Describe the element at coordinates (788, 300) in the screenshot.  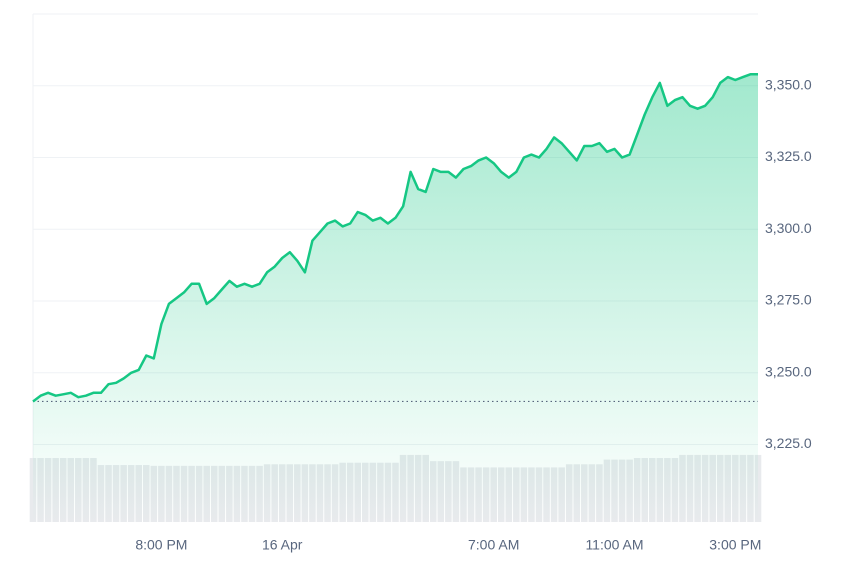
I see `y-tick-label: 3,275.0` at that location.